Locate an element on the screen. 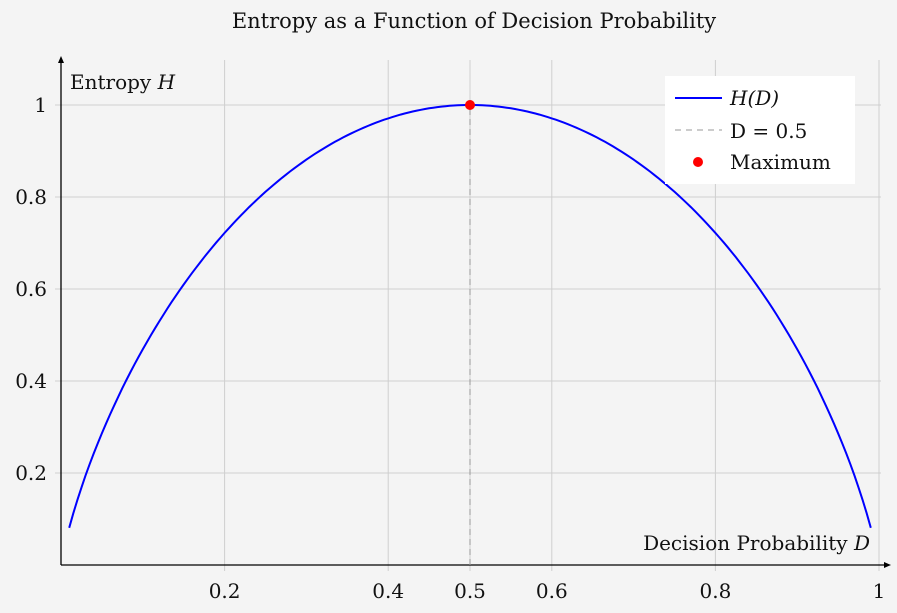  y-tick-label: 0.2 is located at coordinates (31, 473).